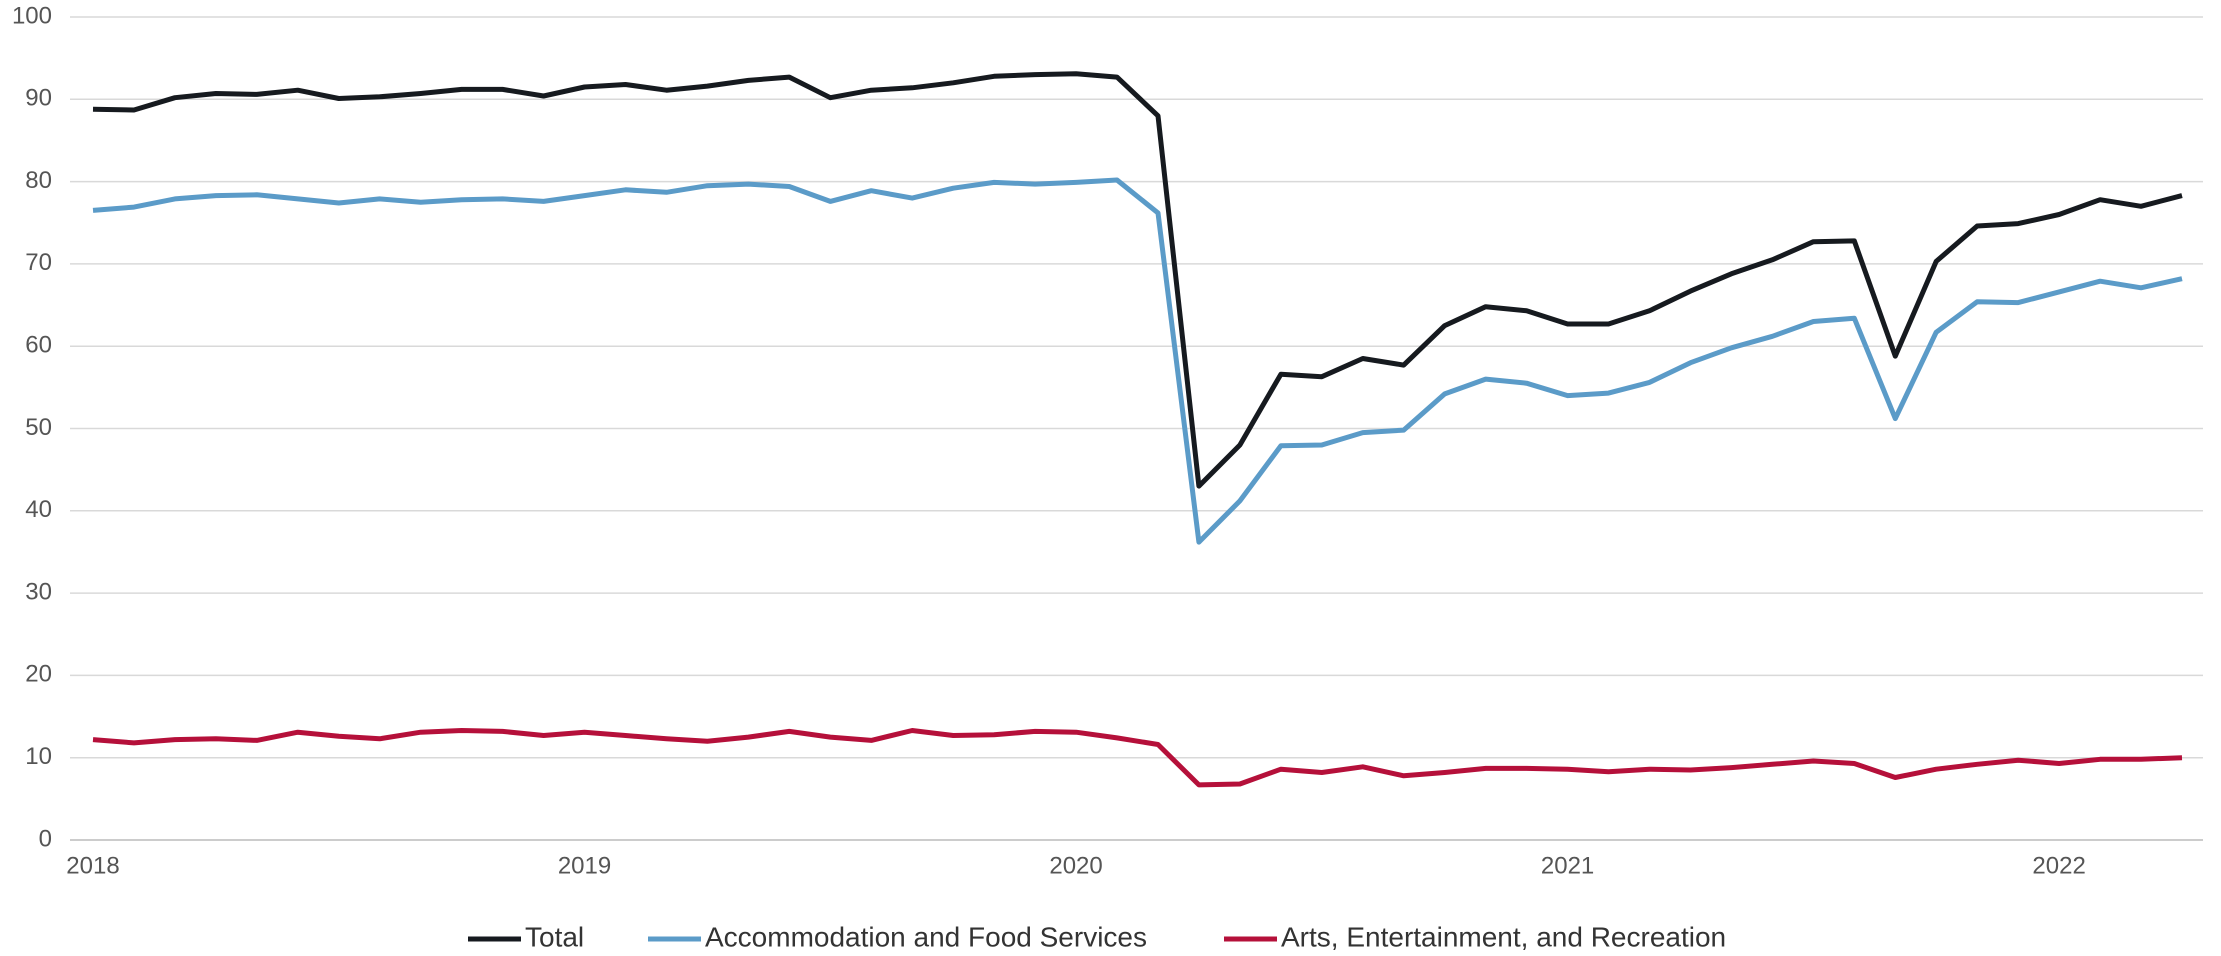 The height and width of the screenshot is (956, 2221). Describe the element at coordinates (38, 345) in the screenshot. I see `y-tick-label: 60` at that location.